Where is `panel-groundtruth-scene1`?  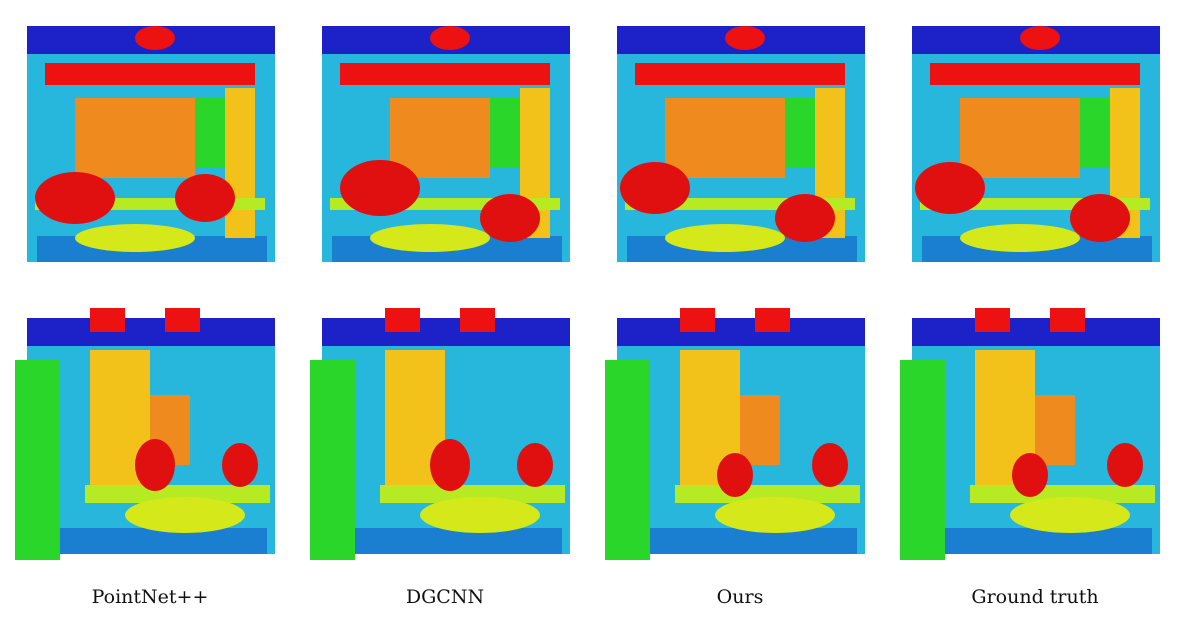
panel-groundtruth-scene1 is located at coordinates (1035, 143).